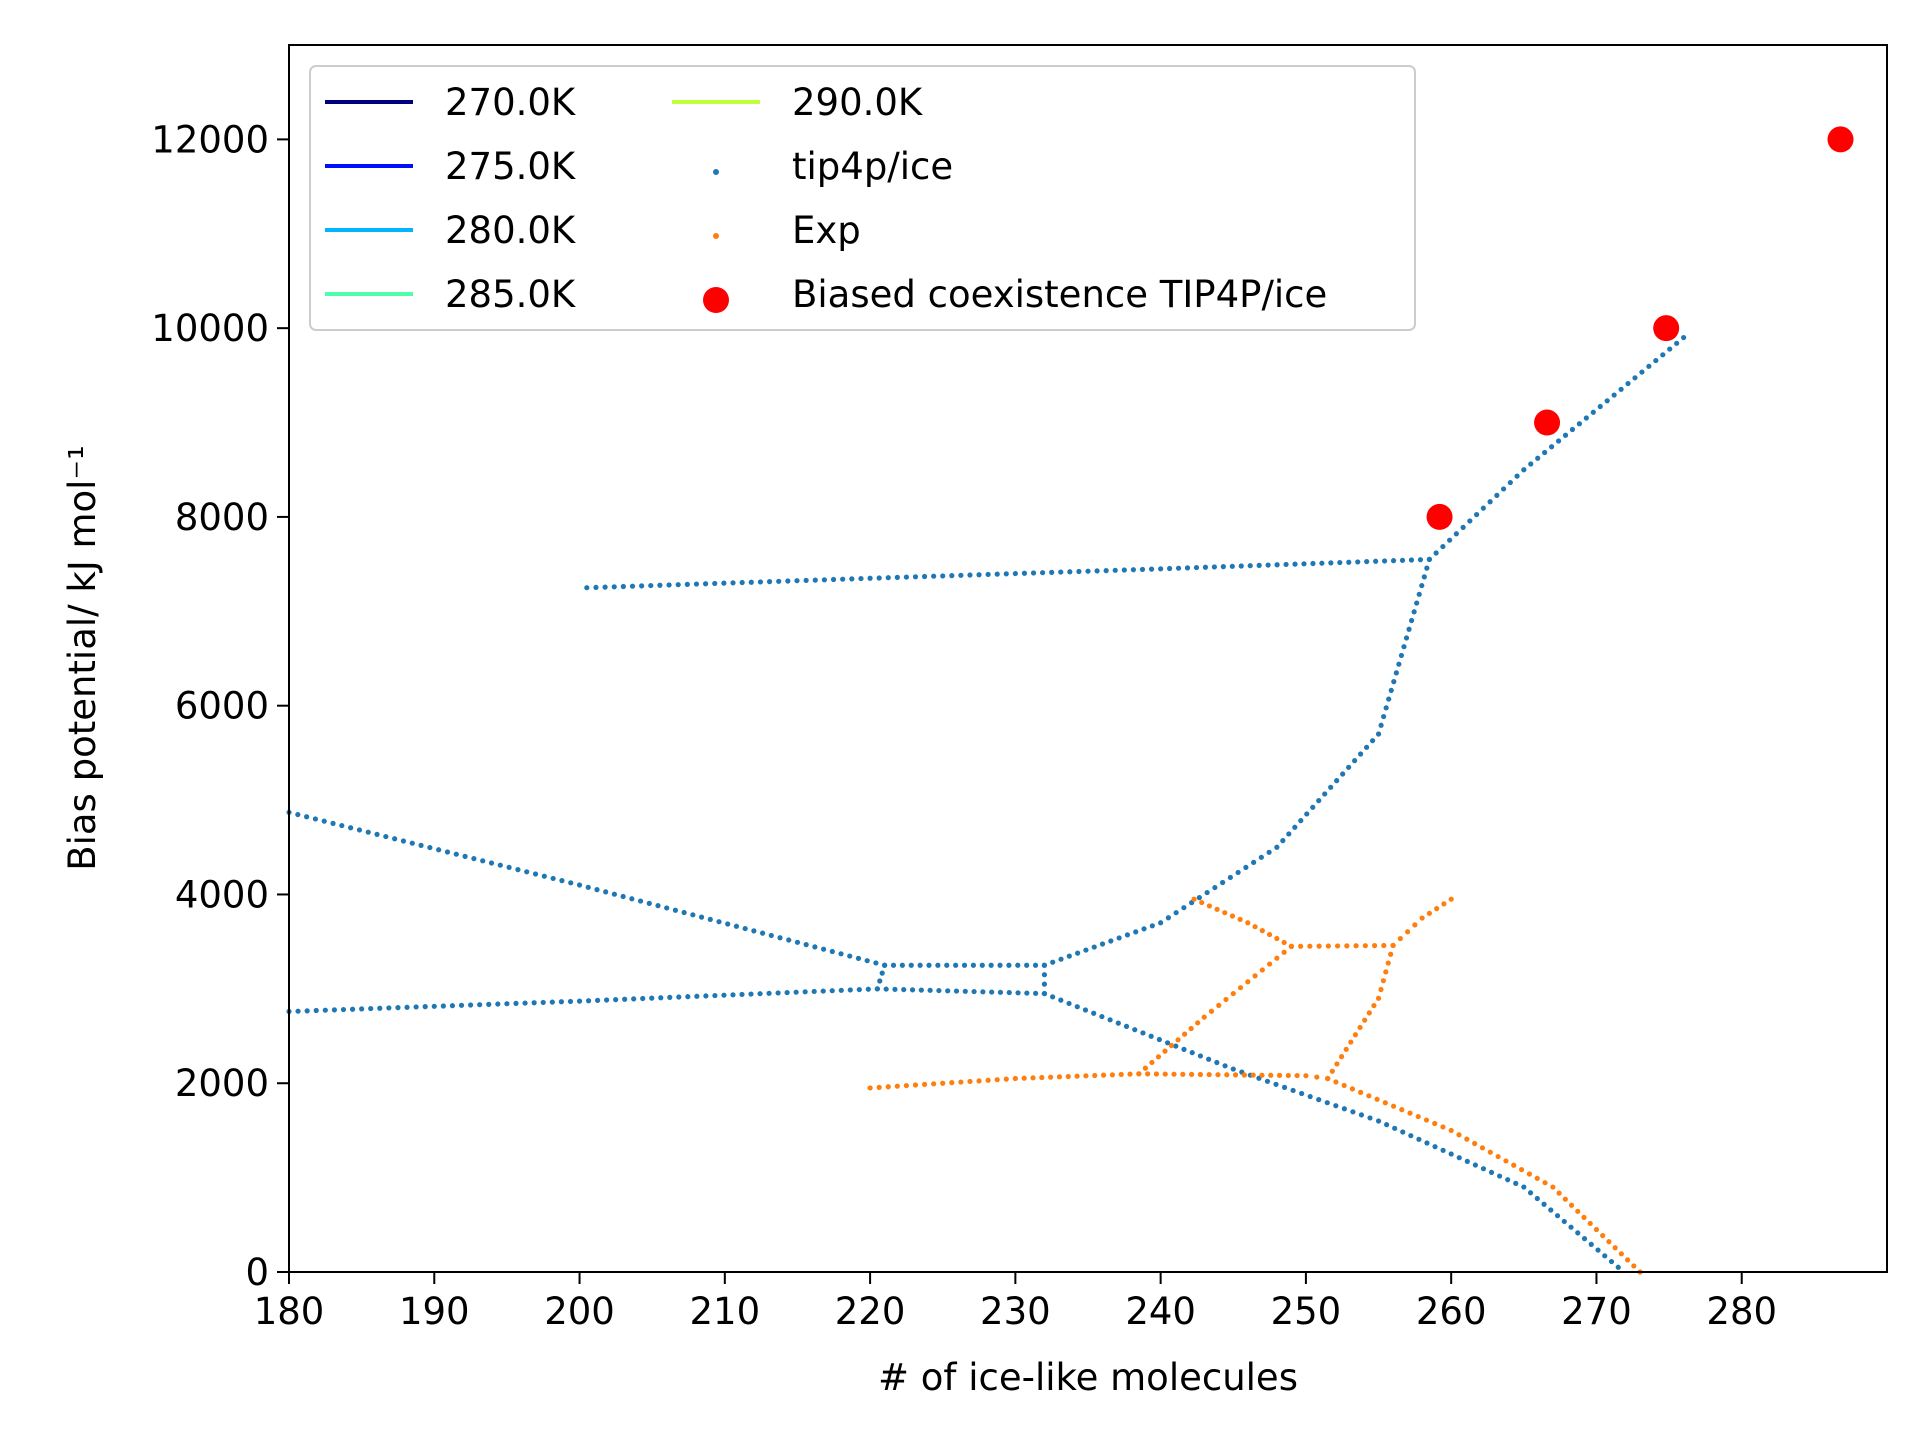 This screenshot has height=1440, width=1920. I want to click on x-tick-label: 230, so click(1015, 1311).